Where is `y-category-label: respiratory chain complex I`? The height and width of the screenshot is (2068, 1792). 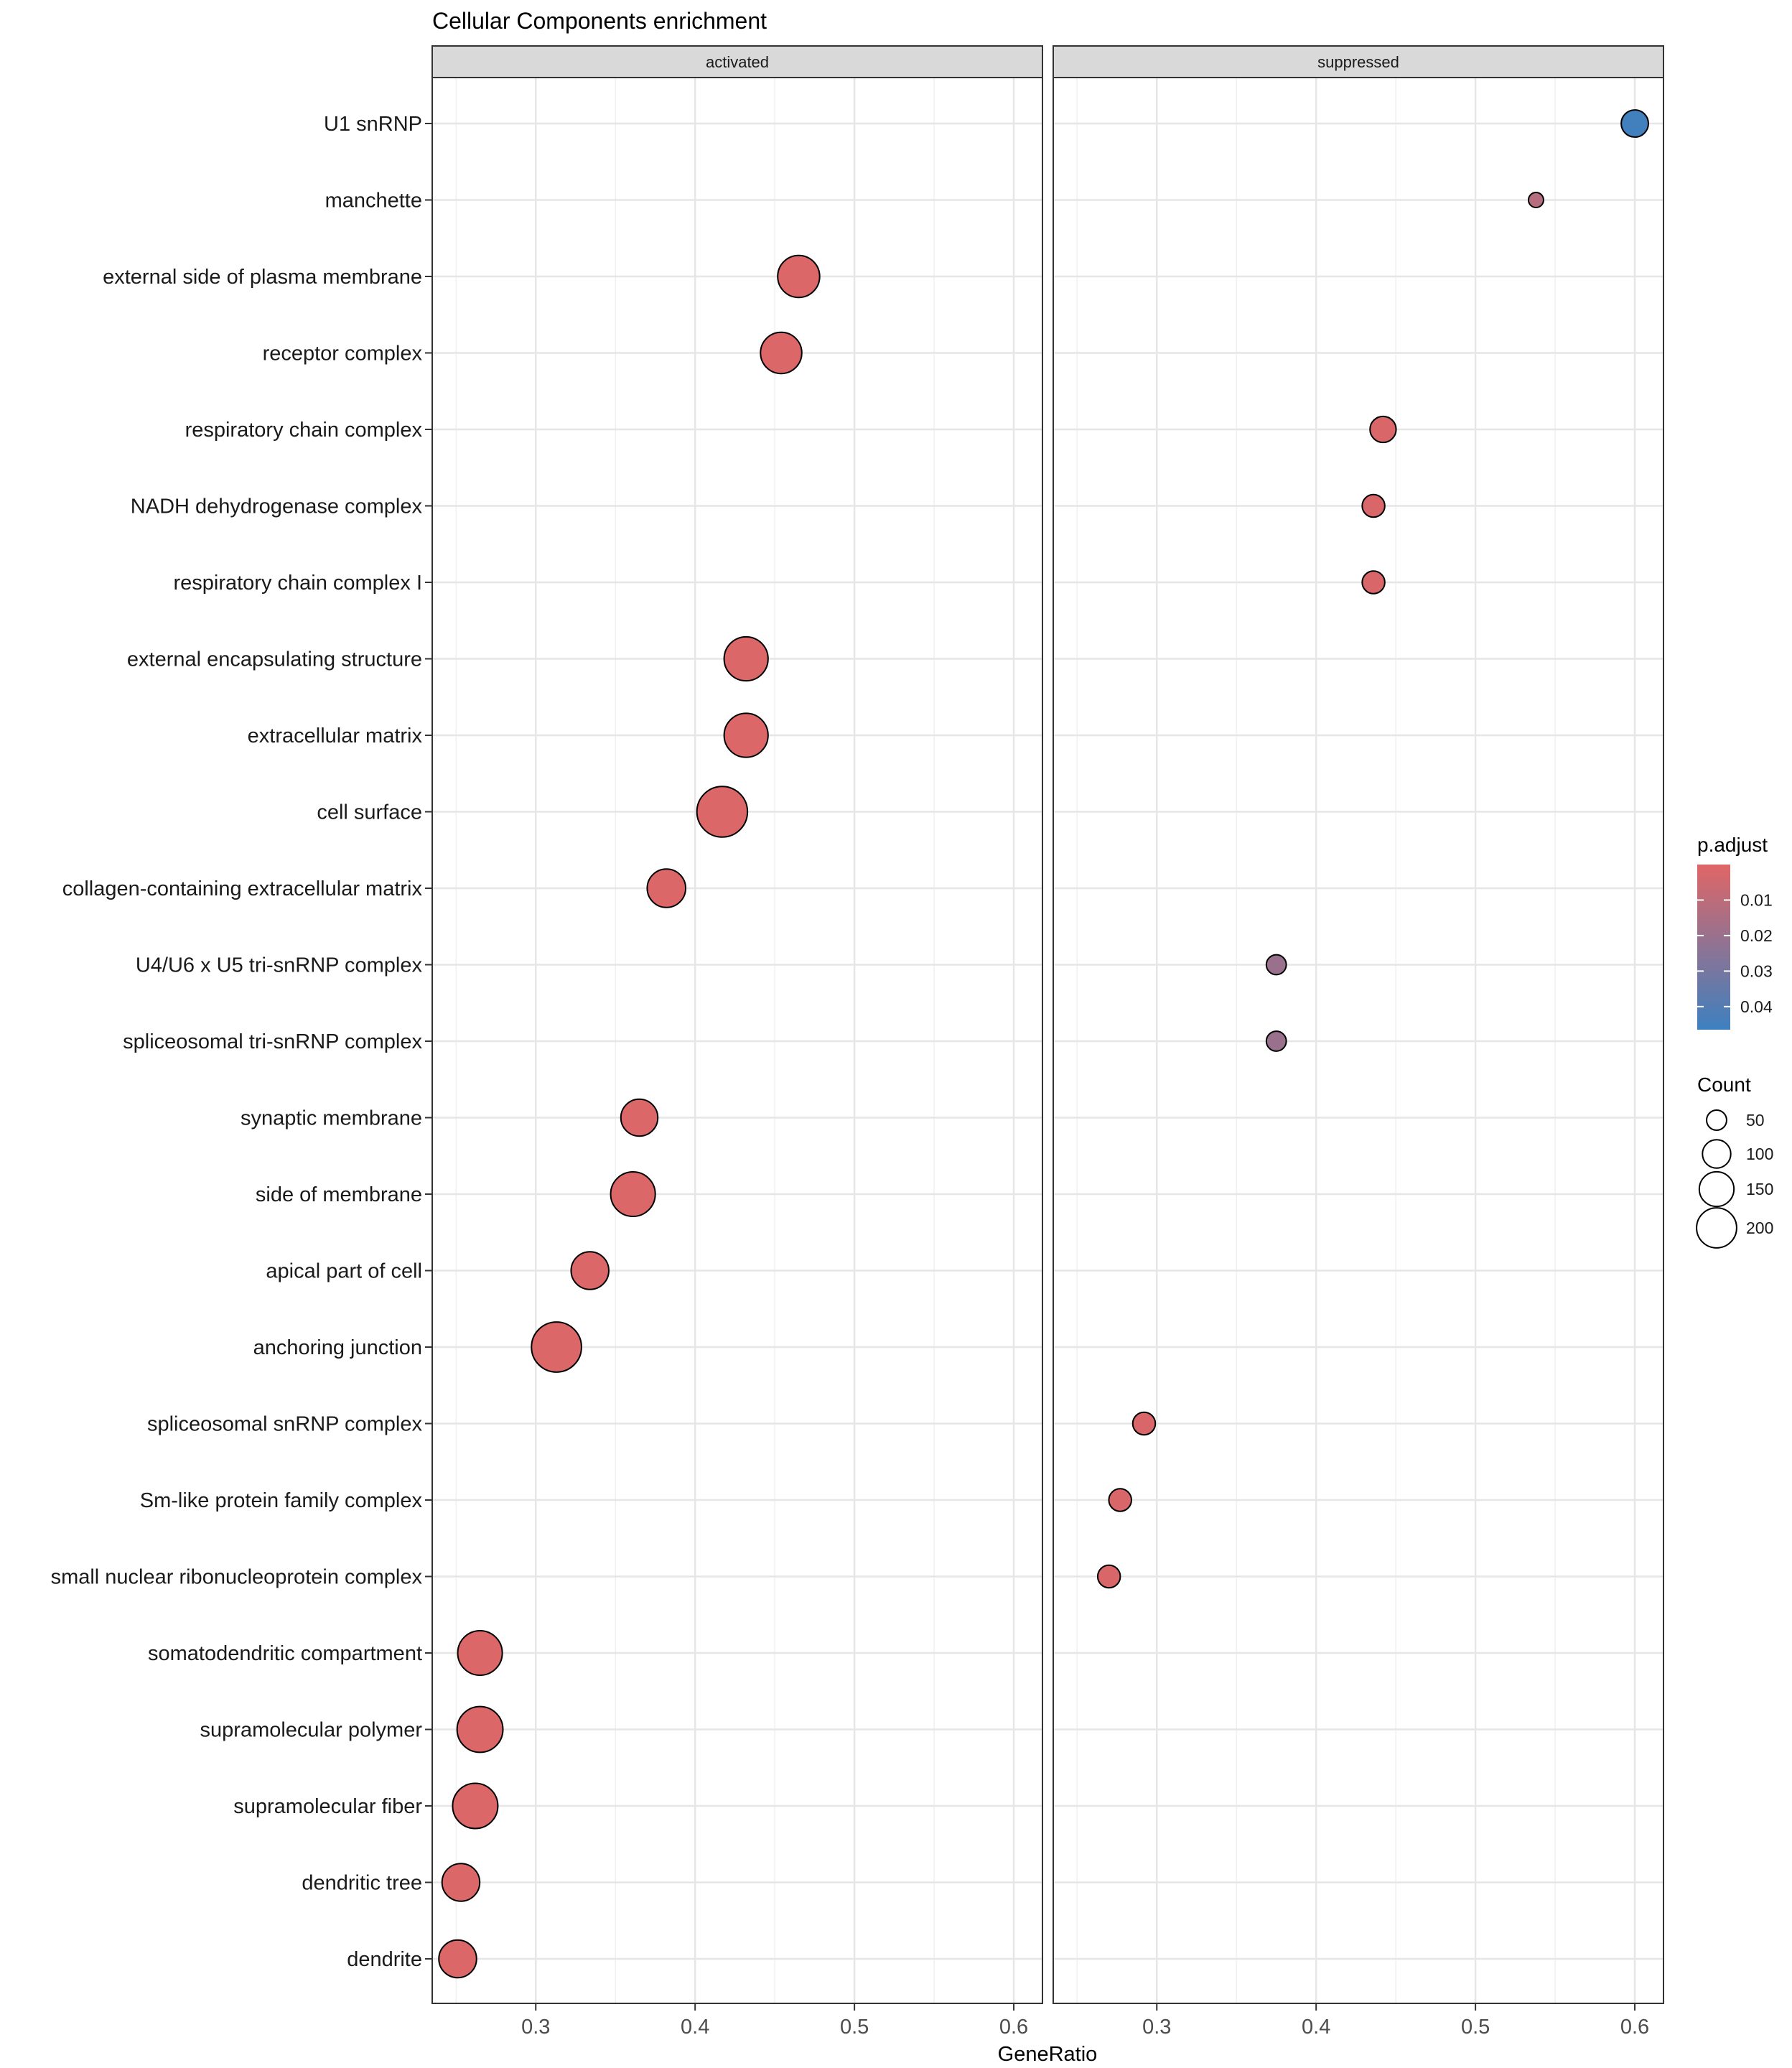 y-category-label: respiratory chain complex I is located at coordinates (297, 583).